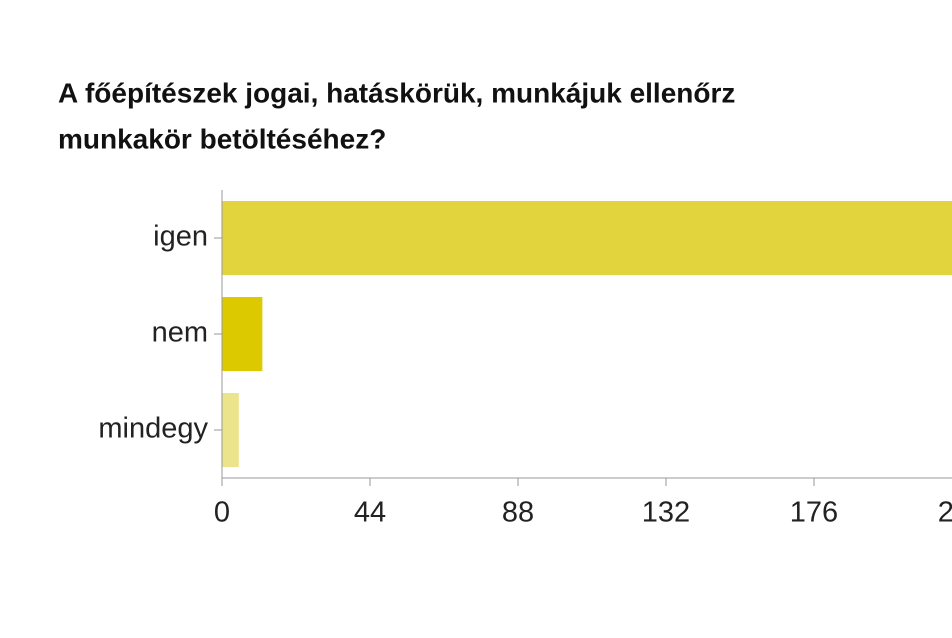 The image size is (952, 638). Describe the element at coordinates (370, 513) in the screenshot. I see `x-tick-label: 44` at that location.